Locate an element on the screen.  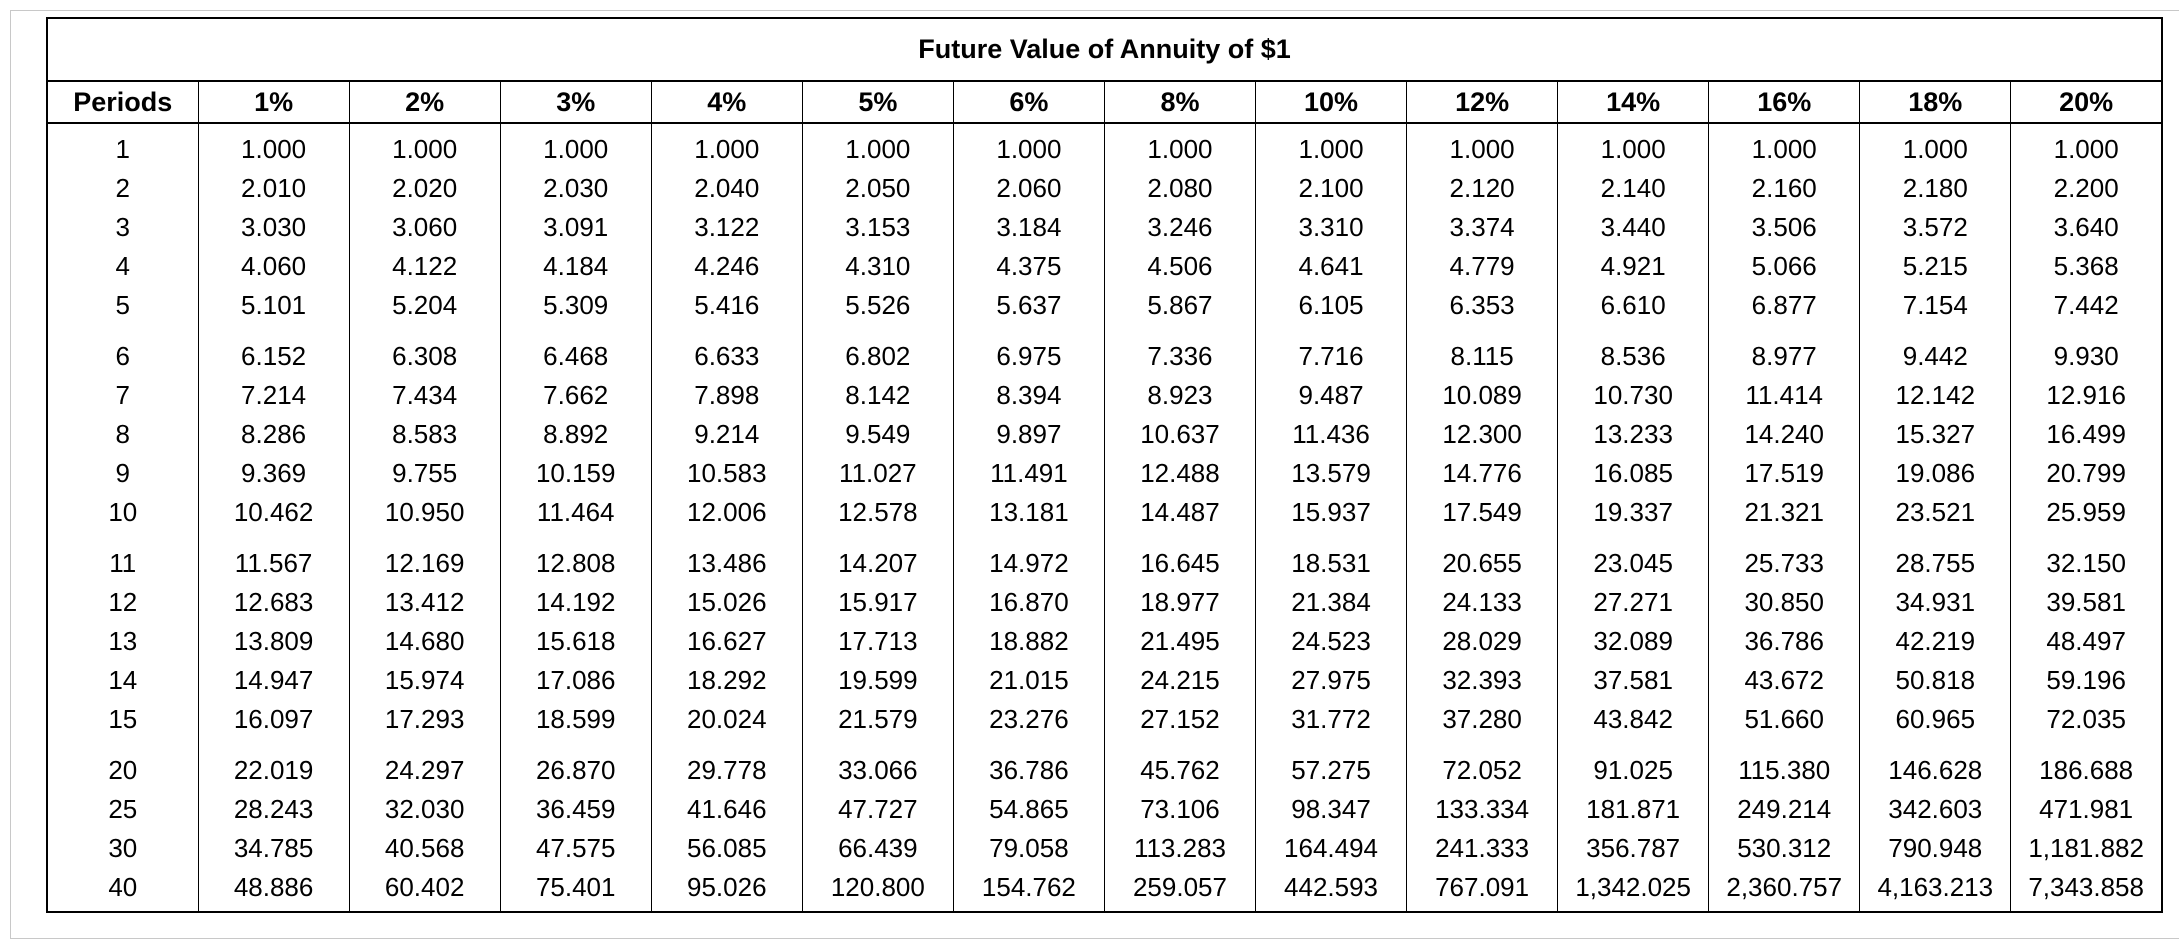
value-cell: 47.727 is located at coordinates (877, 809).